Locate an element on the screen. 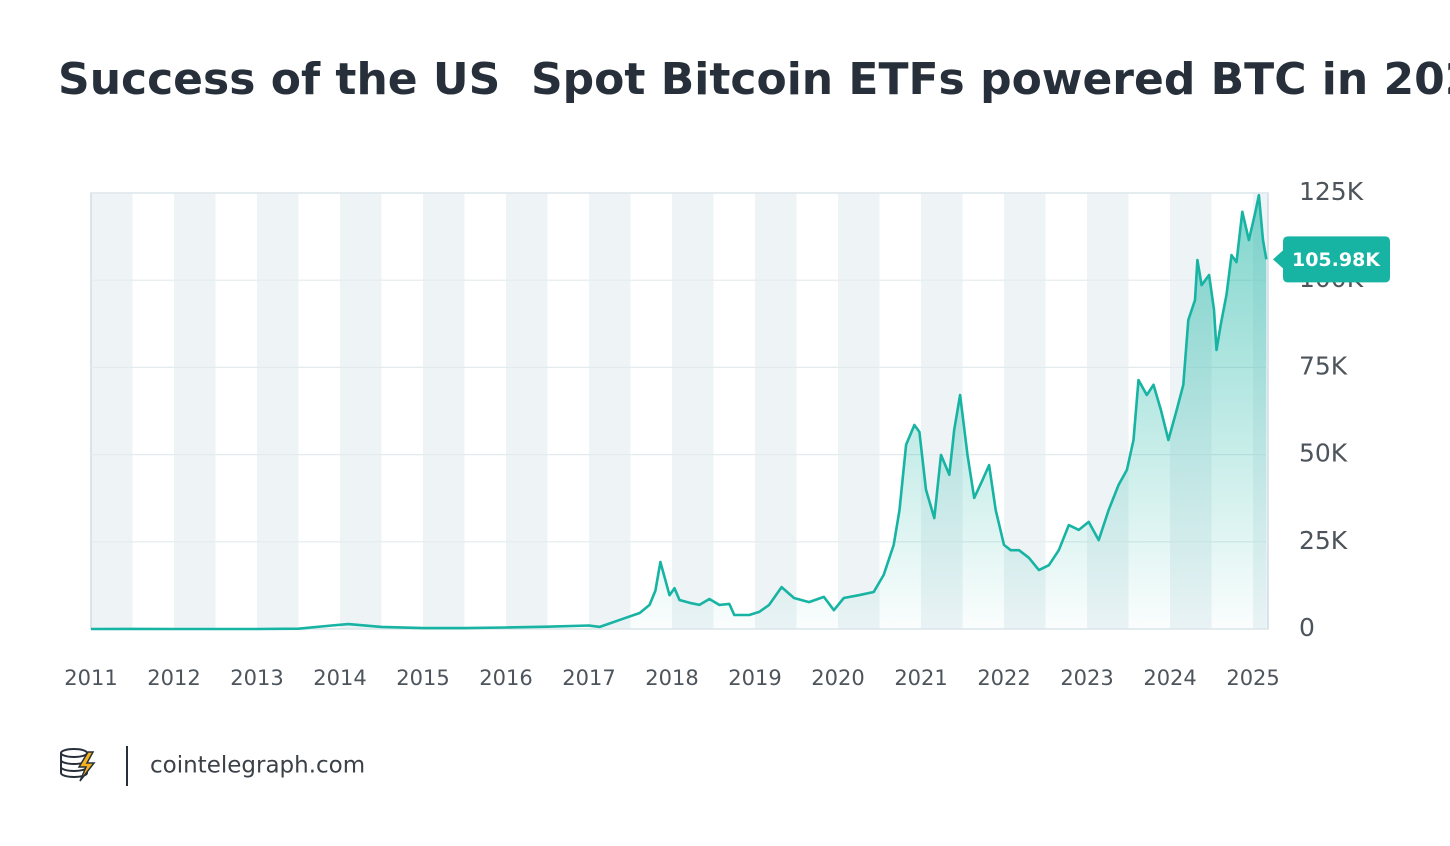  x-tick-label: 2021 is located at coordinates (920, 678).